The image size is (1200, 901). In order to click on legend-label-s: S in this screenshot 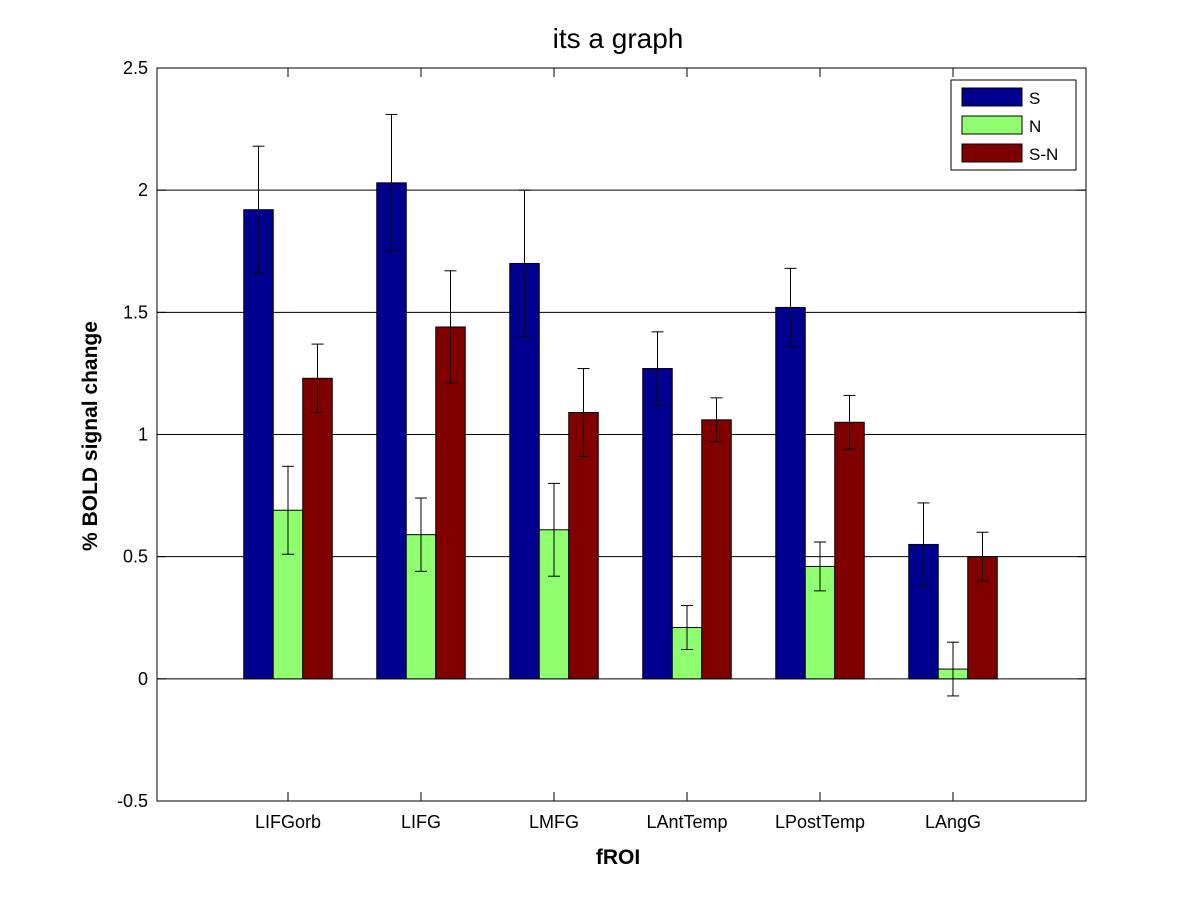, I will do `click(1034, 98)`.